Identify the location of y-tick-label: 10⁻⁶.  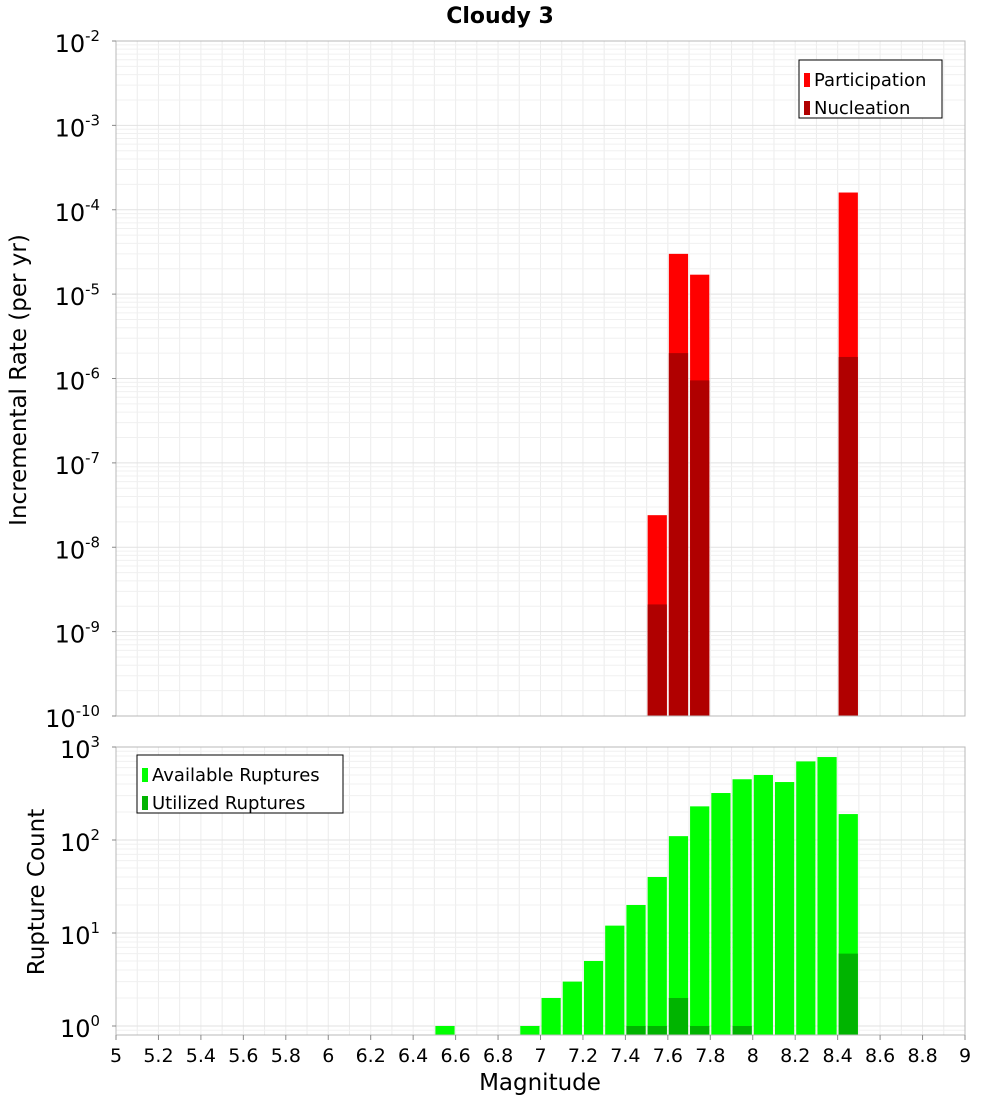
(77, 380).